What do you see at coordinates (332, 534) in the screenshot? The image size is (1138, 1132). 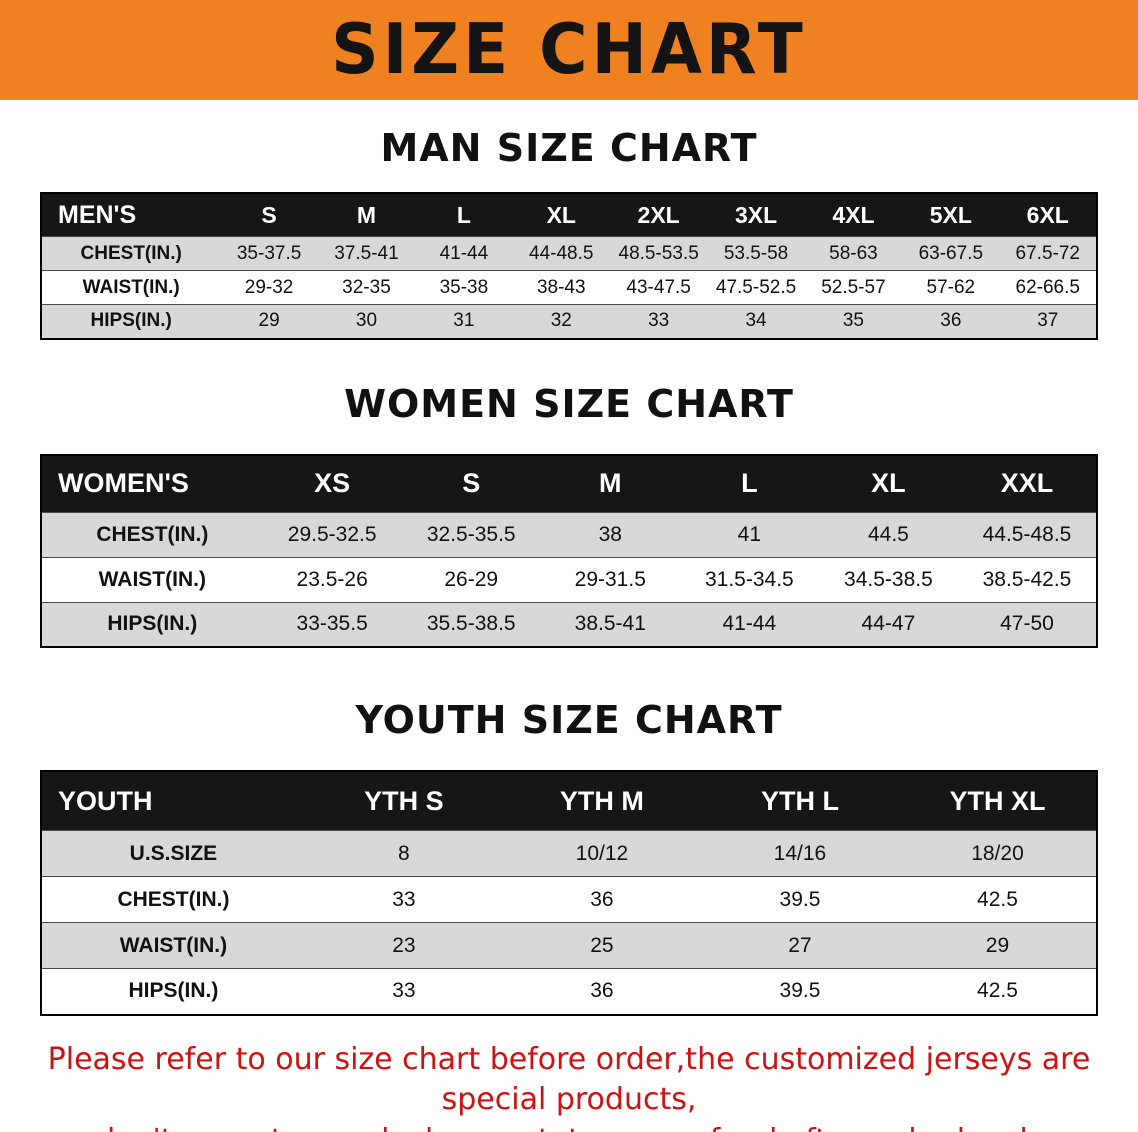 I see `size-value-cell: 29.5-32.5` at bounding box center [332, 534].